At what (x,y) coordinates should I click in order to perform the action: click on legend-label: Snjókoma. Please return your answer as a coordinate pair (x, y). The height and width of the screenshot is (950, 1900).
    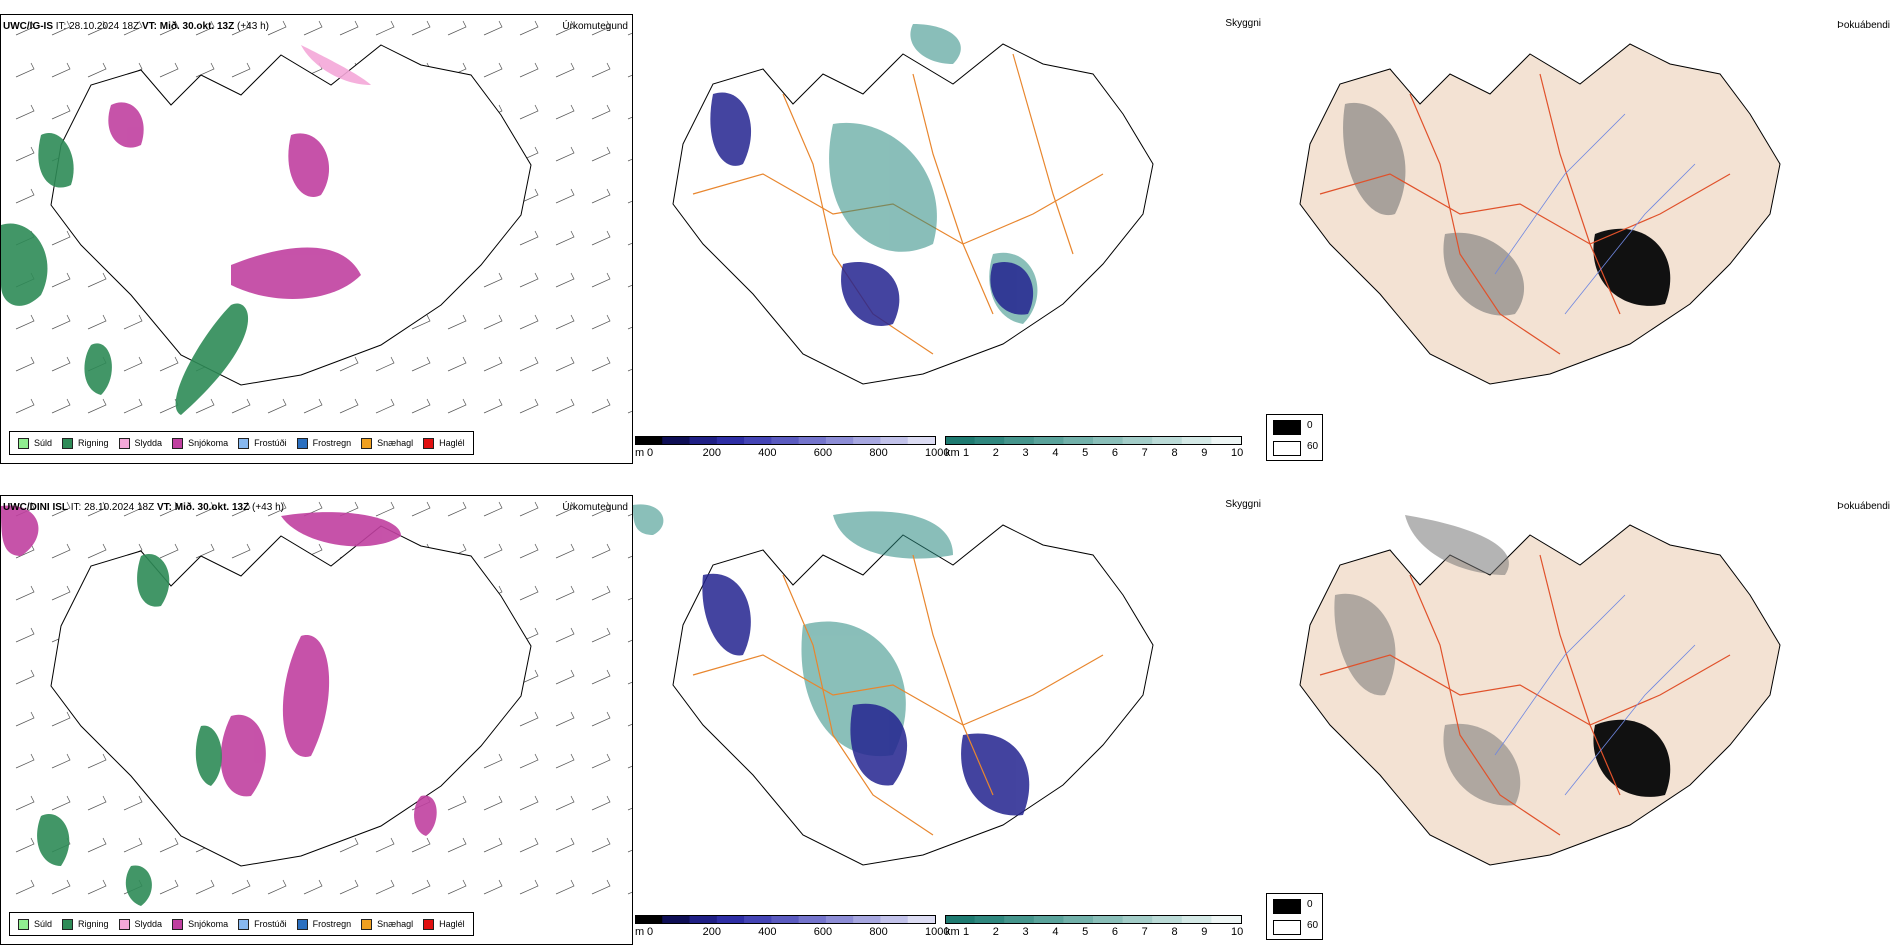
    Looking at the image, I should click on (208, 924).